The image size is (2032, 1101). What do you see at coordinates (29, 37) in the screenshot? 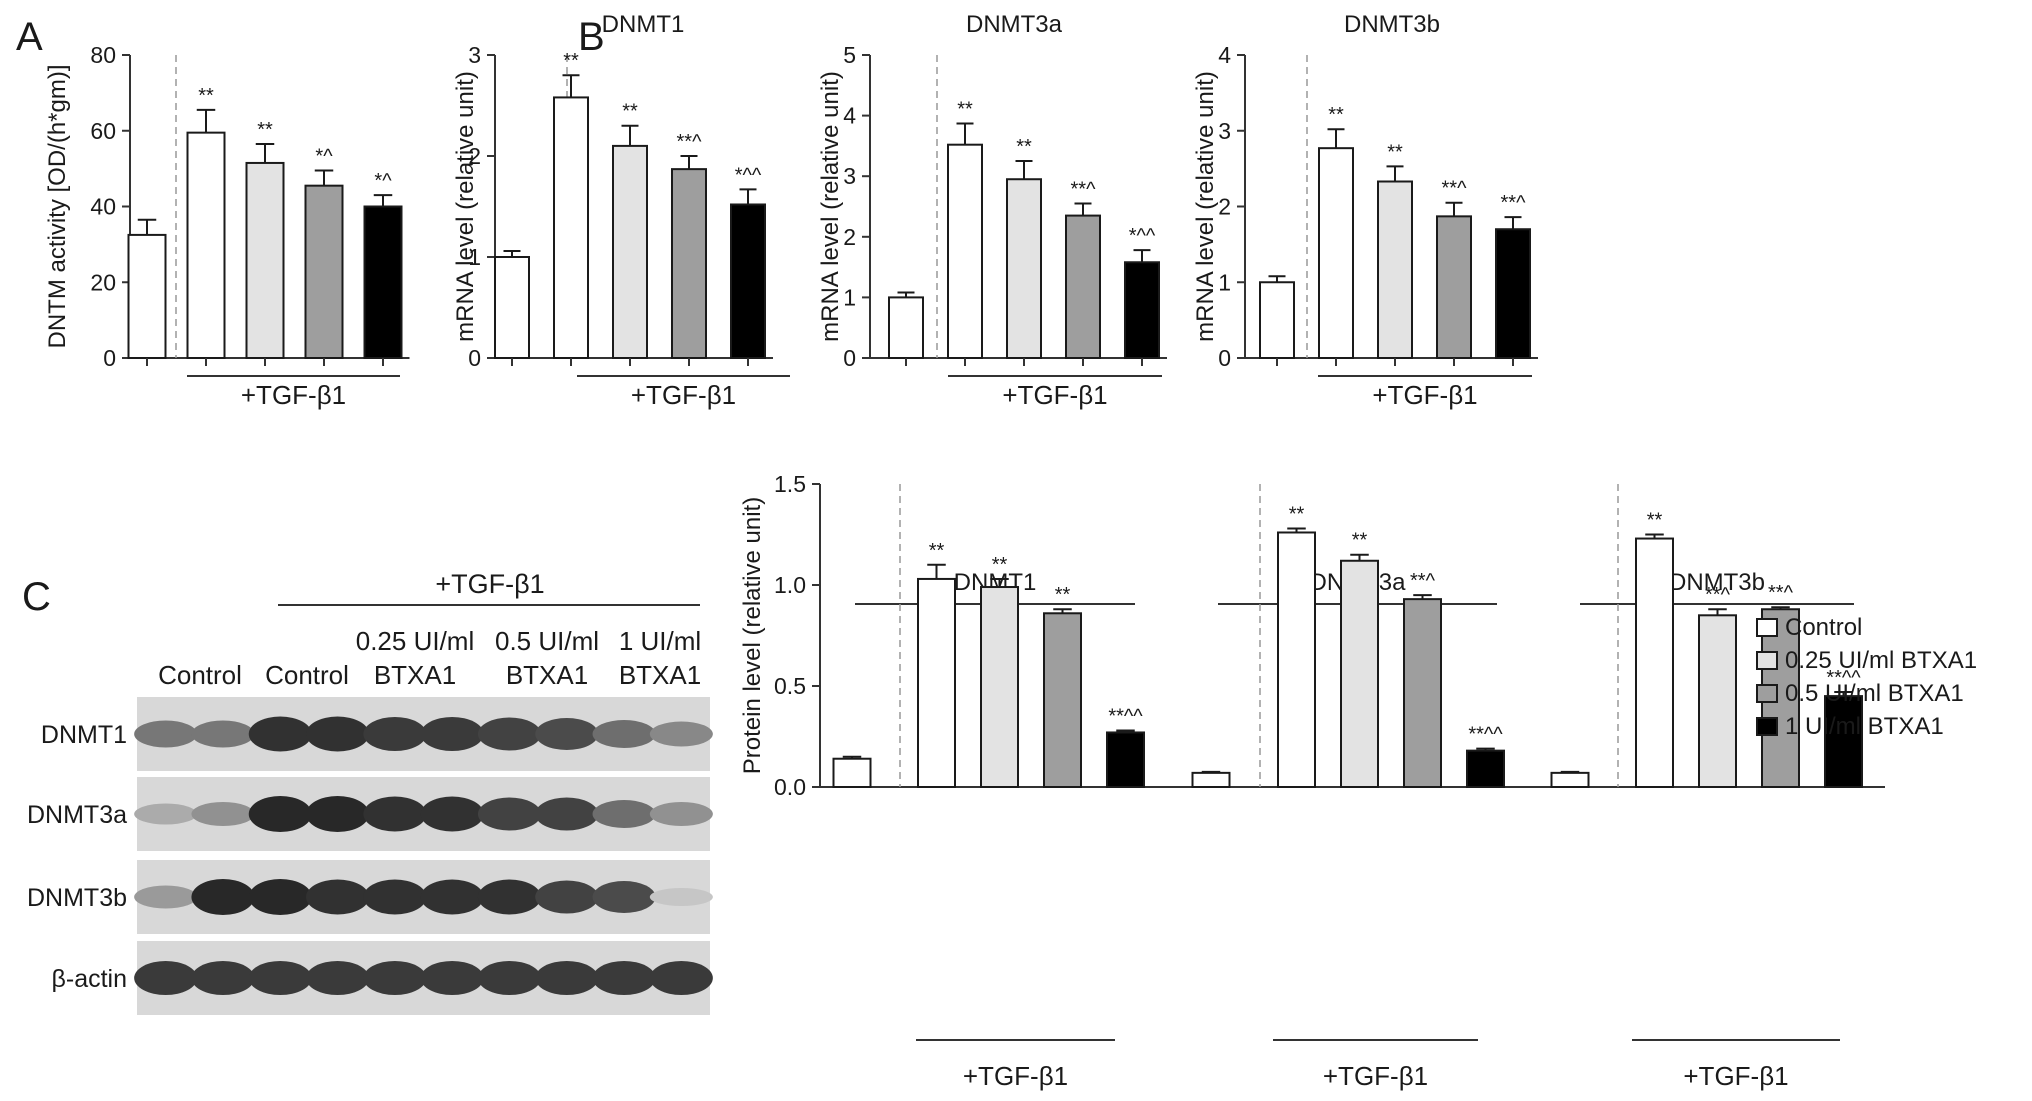
I see `panel-label-a: A` at bounding box center [29, 37].